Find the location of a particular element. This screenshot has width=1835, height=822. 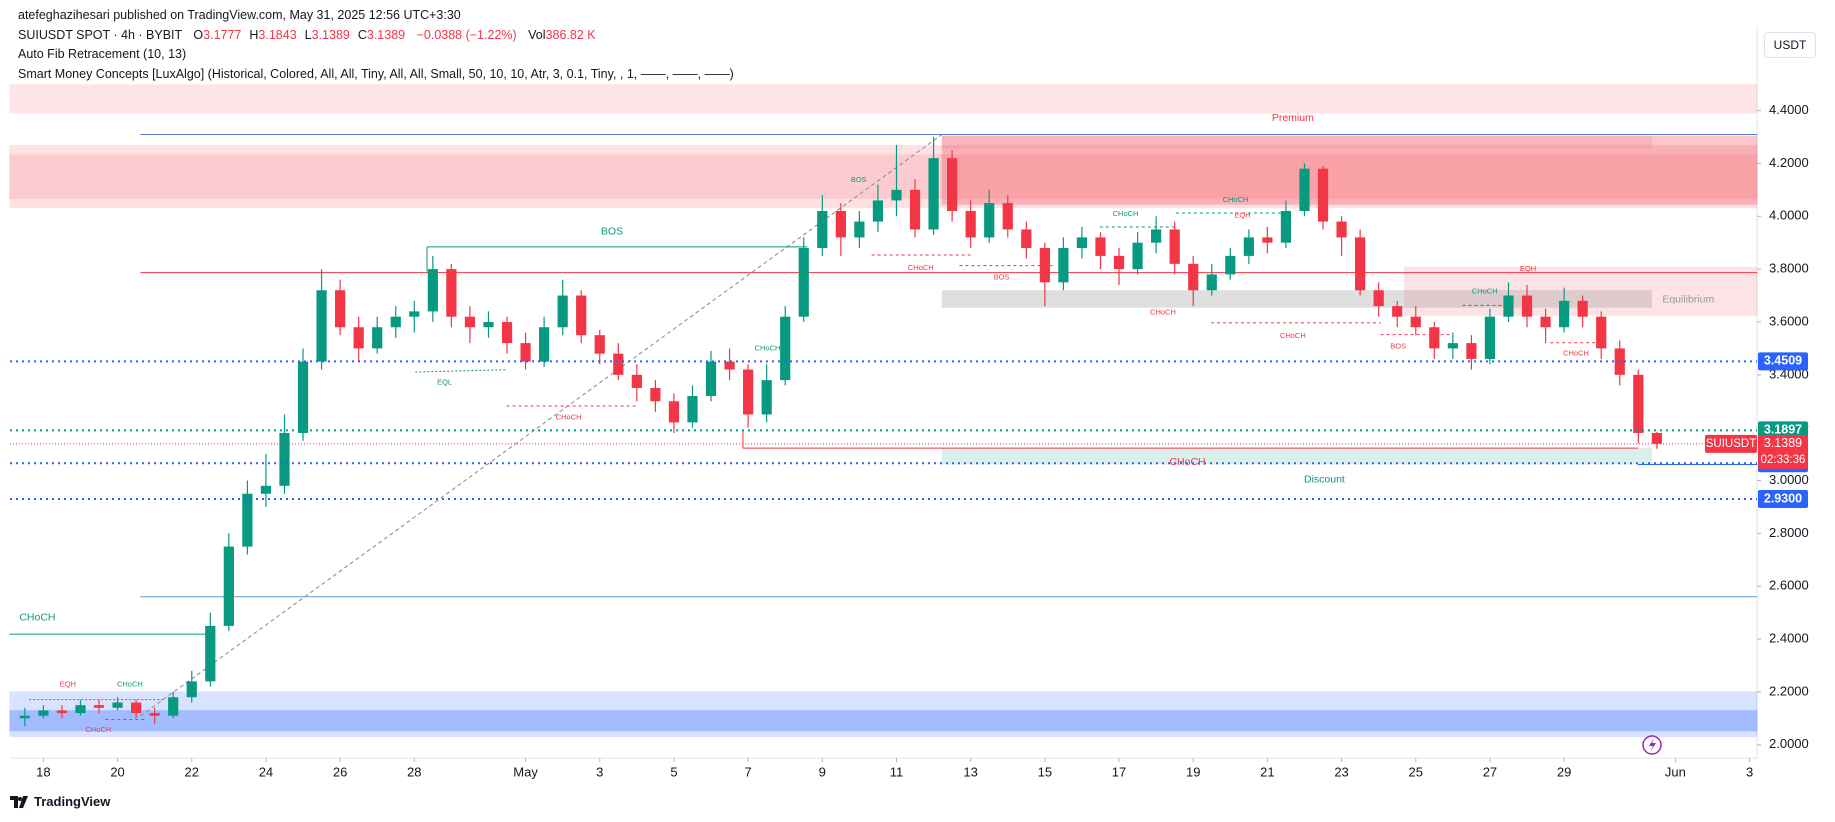

ohlc-value: 3.1777 is located at coordinates (222, 34).